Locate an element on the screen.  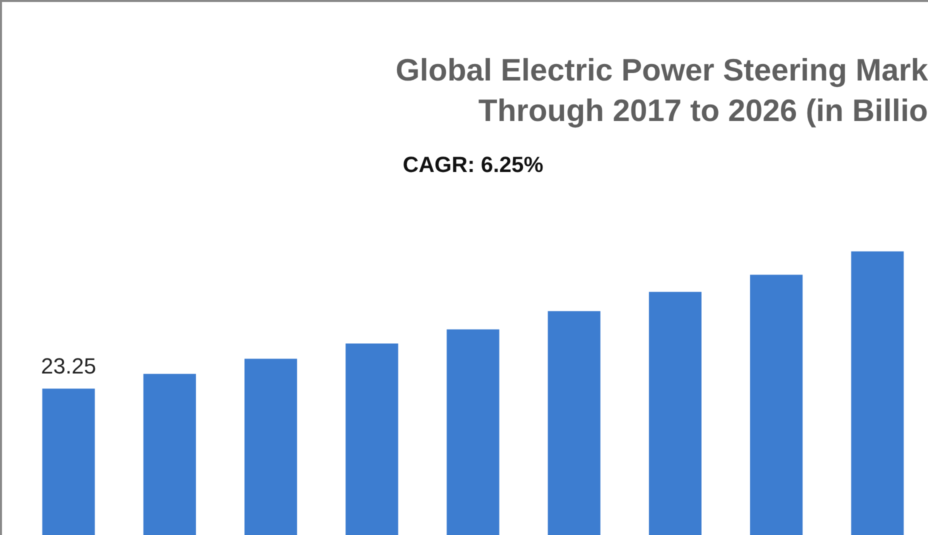
chart-title: Global Electric Power Steering Mark Through 2017 to 2026 (in Billio is located at coordinates (662, 90).